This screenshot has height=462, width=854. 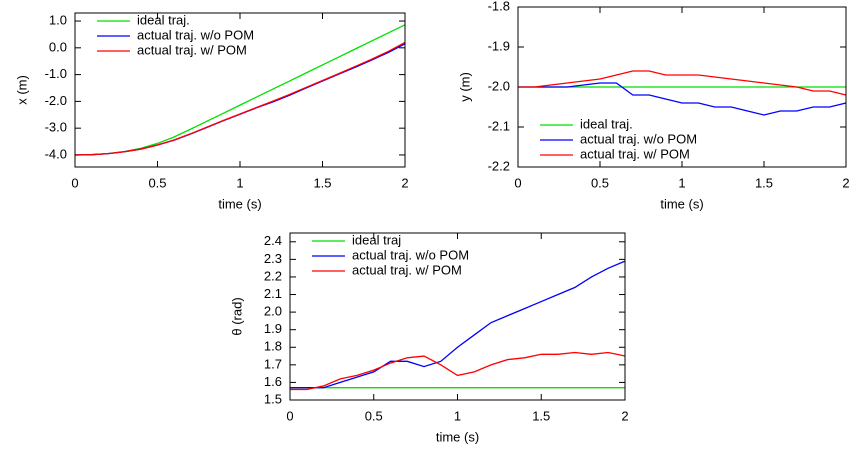 I want to click on y-tick-label: 1.8, so click(x=273, y=346).